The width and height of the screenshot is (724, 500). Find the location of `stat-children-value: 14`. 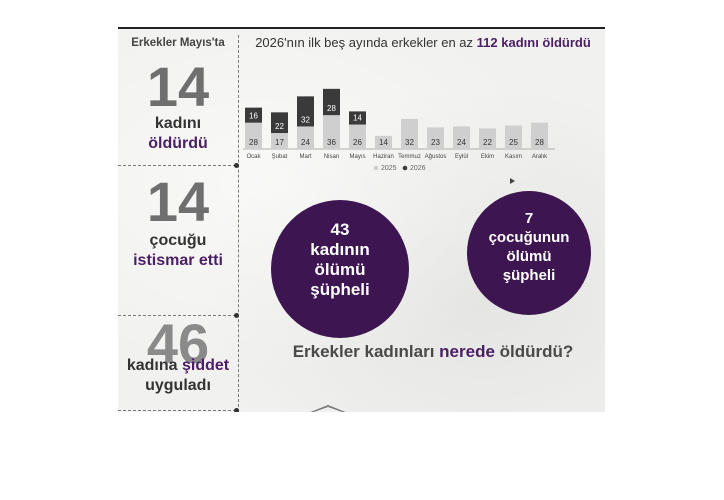

stat-children-value: 14 is located at coordinates (178, 201).